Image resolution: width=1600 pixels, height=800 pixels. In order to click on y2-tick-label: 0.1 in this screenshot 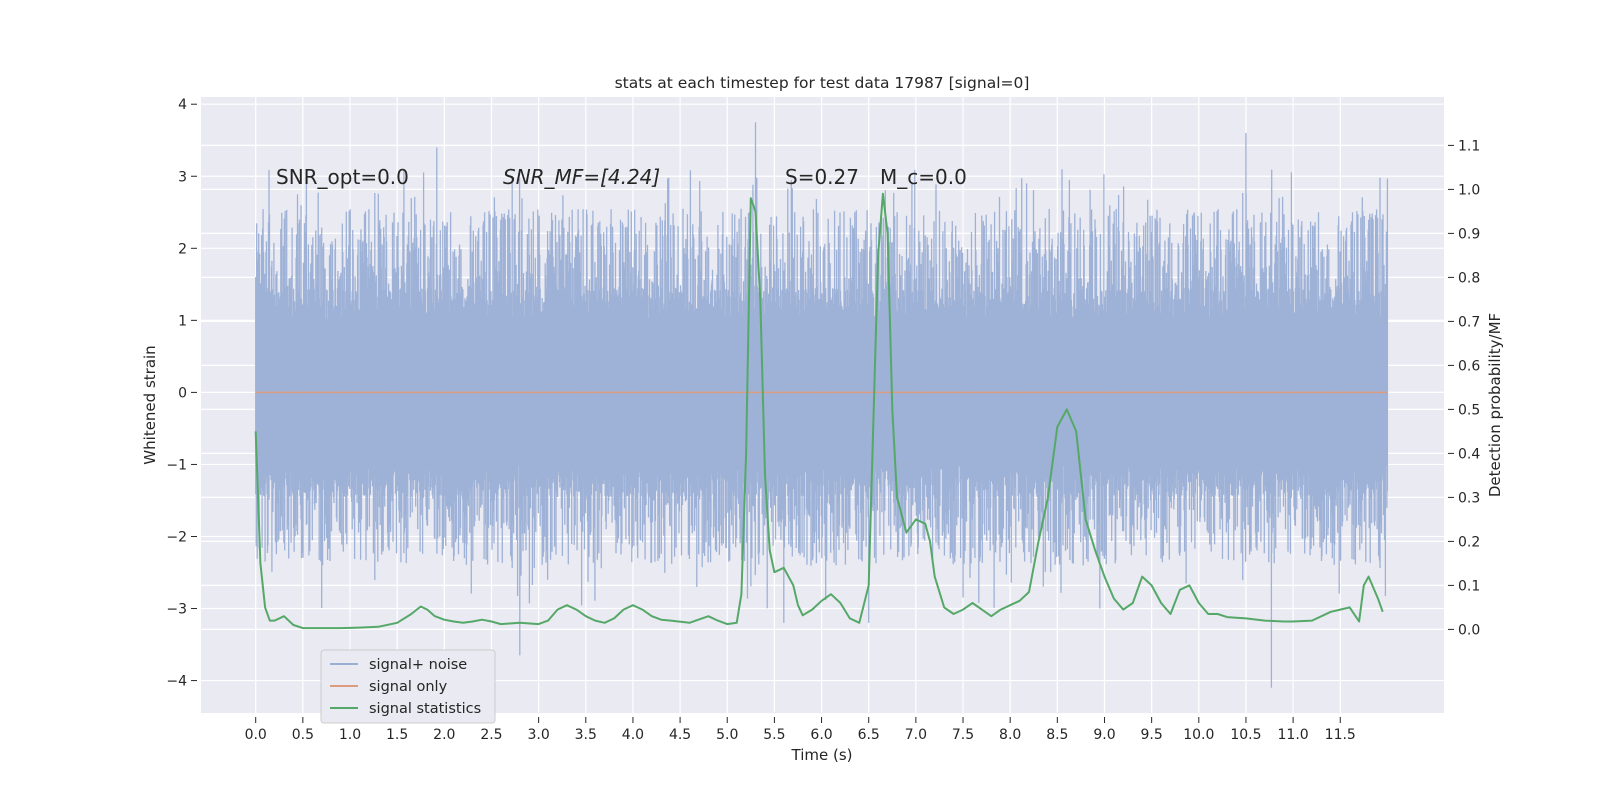, I will do `click(1469, 586)`.